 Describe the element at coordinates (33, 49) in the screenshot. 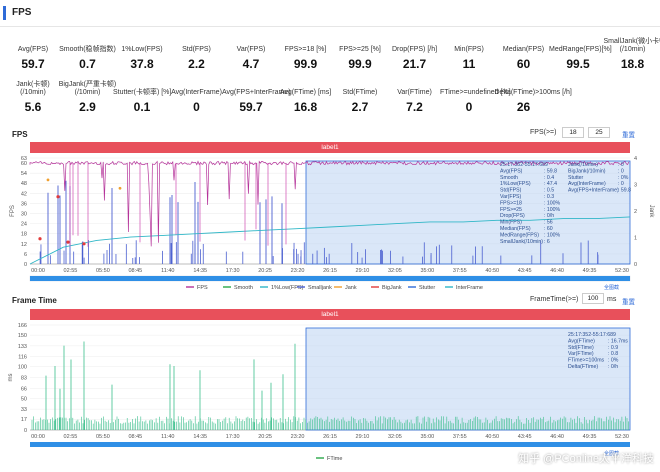

I see `stat-label: Avg(FPS)` at that location.